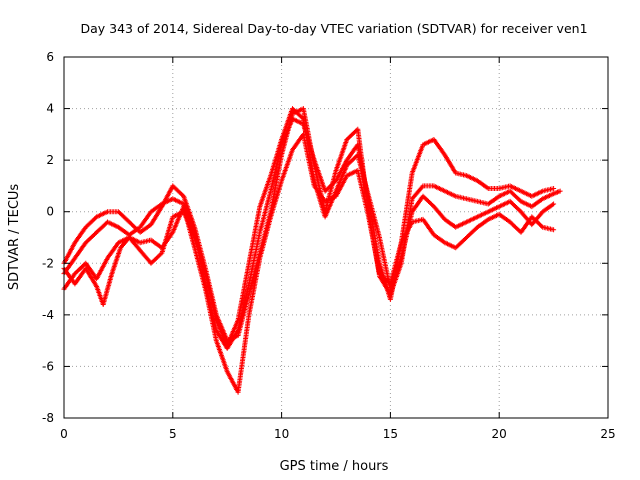 This screenshot has height=480, width=640. I want to click on x-tick-label: 5, so click(173, 434).